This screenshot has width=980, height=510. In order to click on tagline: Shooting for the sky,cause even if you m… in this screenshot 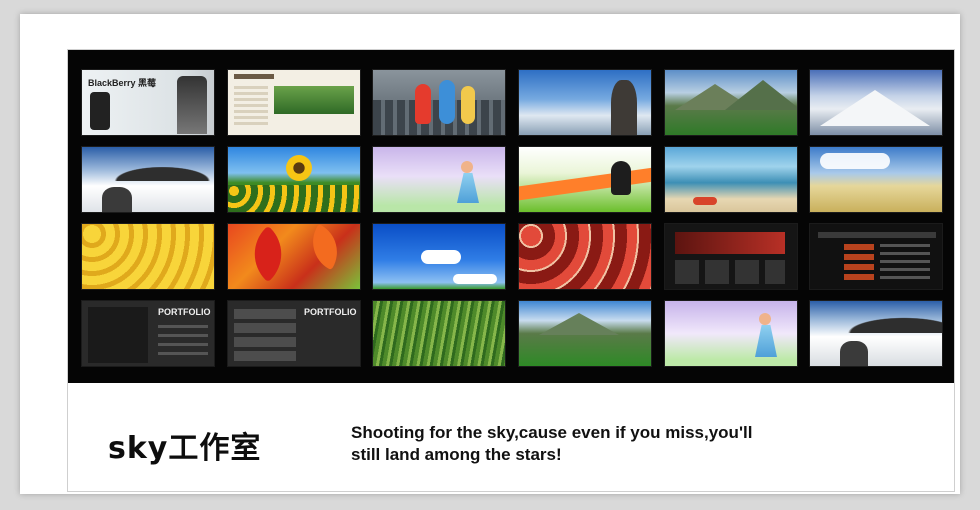, I will do `click(631, 444)`.